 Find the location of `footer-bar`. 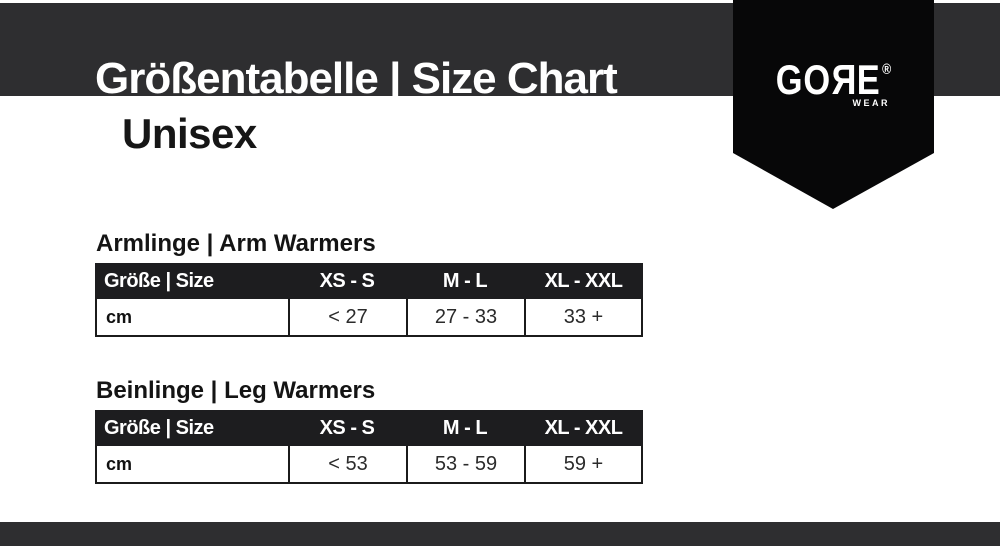

footer-bar is located at coordinates (500, 534).